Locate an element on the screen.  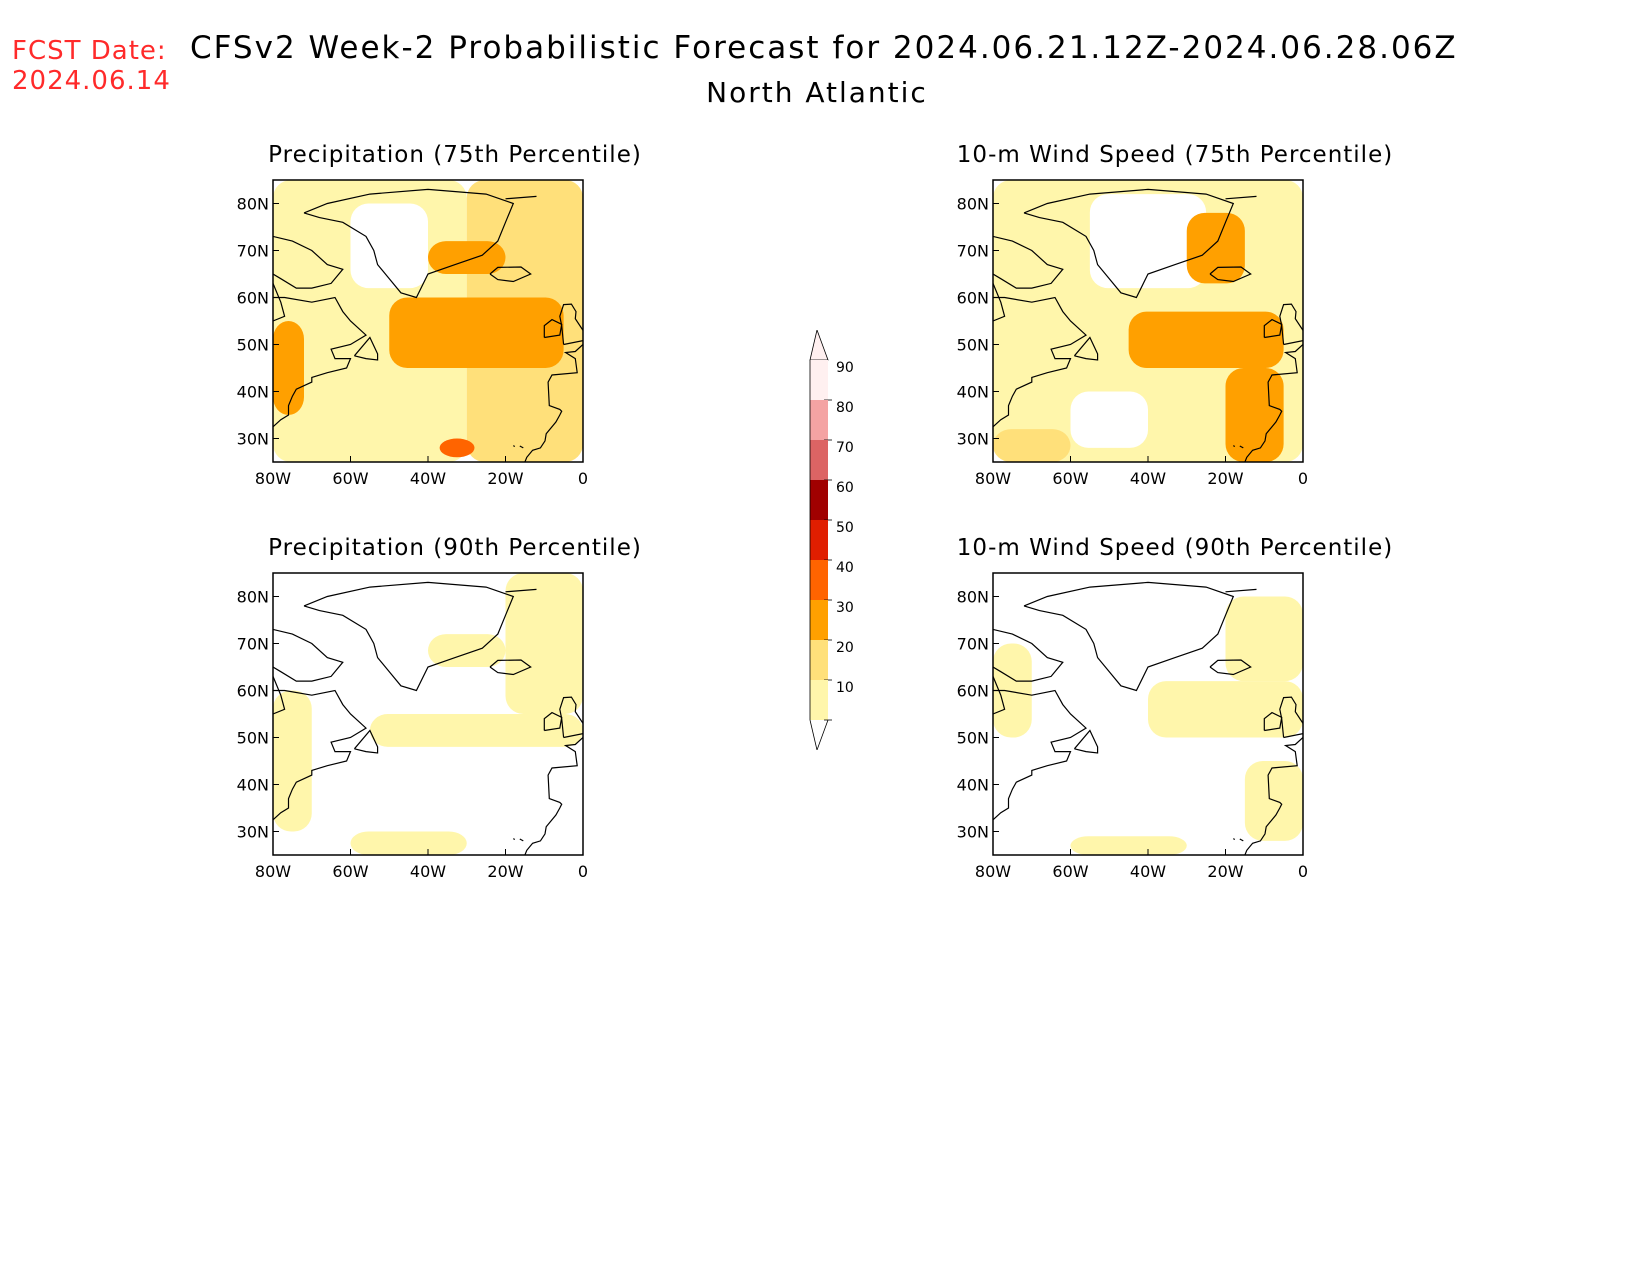
colorbar-label: 20 is located at coordinates (845, 648).